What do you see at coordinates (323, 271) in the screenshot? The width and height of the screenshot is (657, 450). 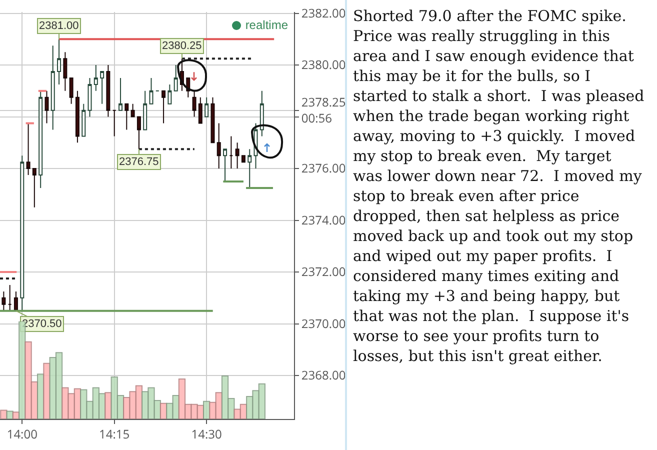 I see `y-tick-label: 2372.00` at bounding box center [323, 271].